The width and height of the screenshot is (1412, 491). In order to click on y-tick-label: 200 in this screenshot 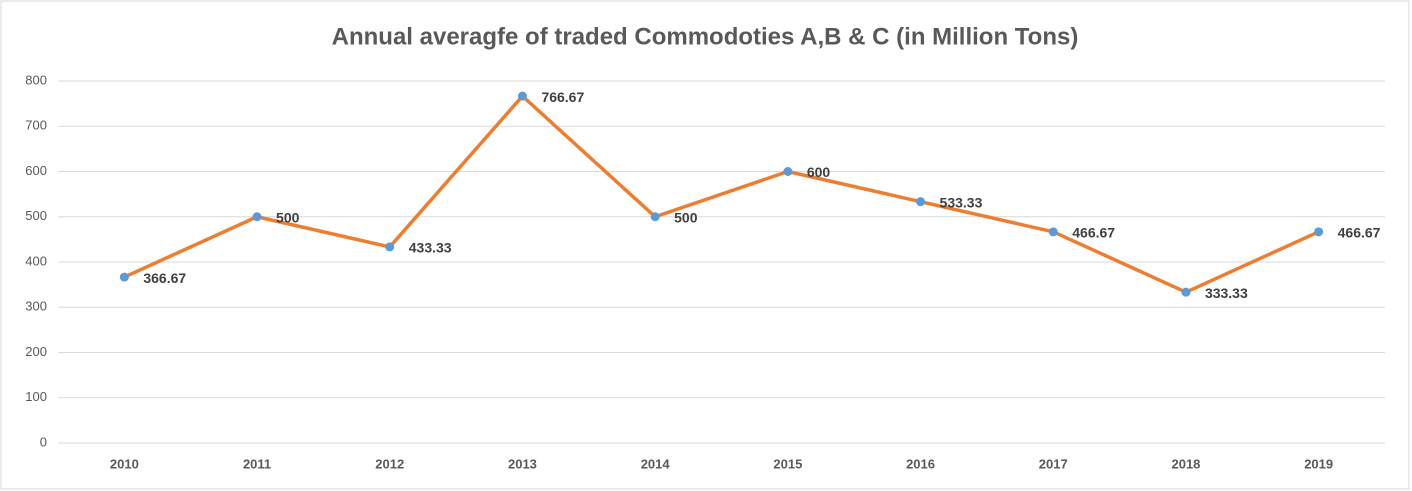, I will do `click(36, 351)`.